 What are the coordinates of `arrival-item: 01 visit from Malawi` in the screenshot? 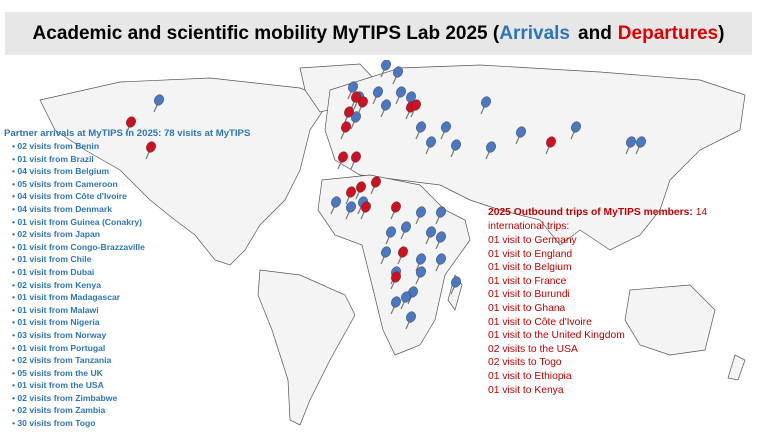 It's located at (127, 310).